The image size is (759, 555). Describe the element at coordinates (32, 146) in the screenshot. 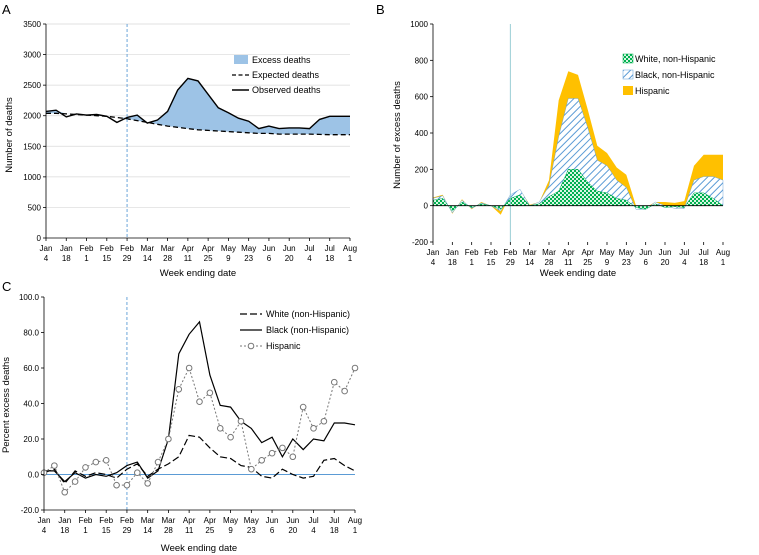

I see `panel-a-ytick-label: 1500` at that location.